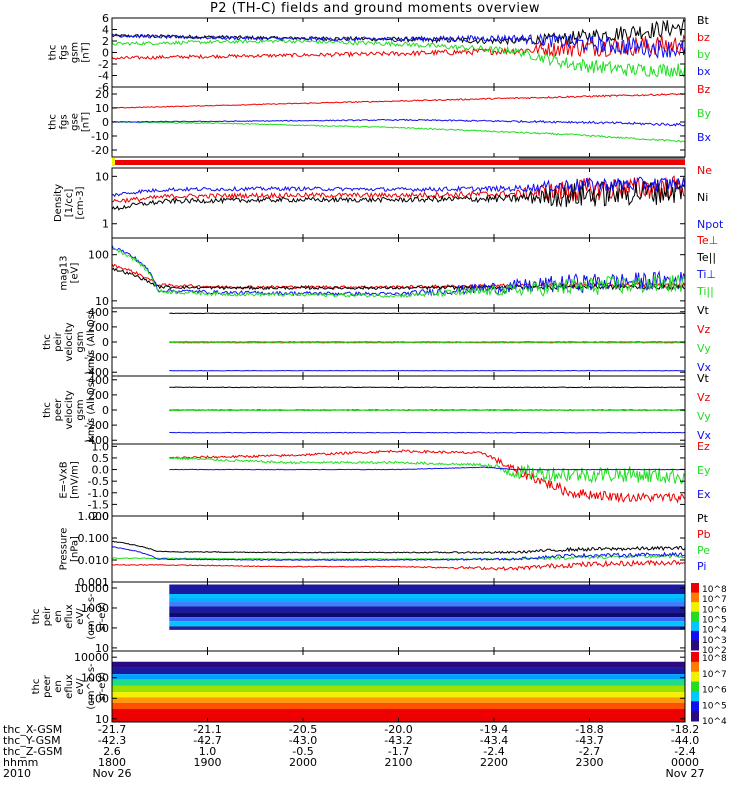 The height and width of the screenshot is (800, 750). I want to click on legend-fgs_gsm-2: by, so click(704, 54).